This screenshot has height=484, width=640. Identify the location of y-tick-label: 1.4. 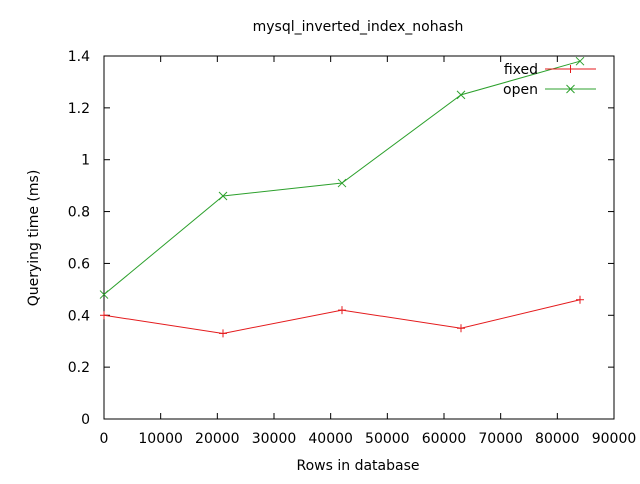
(79, 57).